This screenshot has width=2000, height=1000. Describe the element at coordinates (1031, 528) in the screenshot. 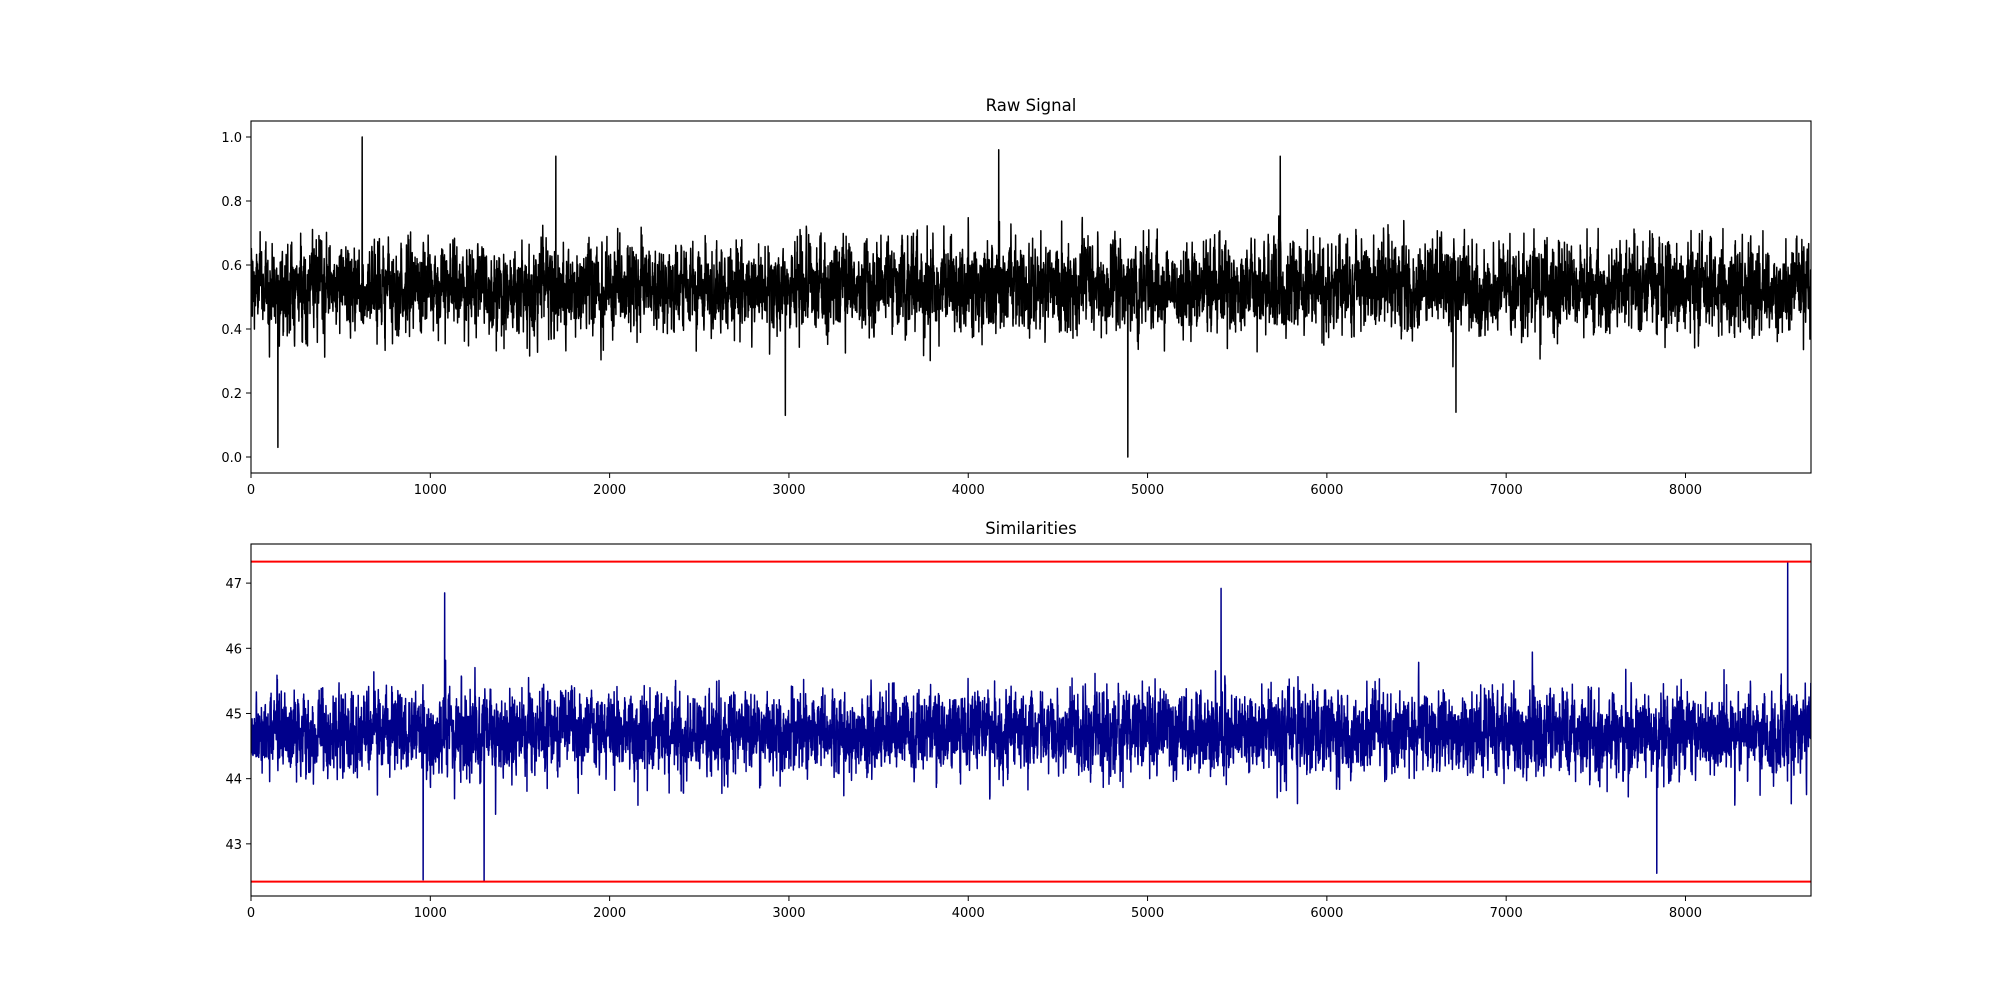

I see `similarities-title: Similarities` at that location.